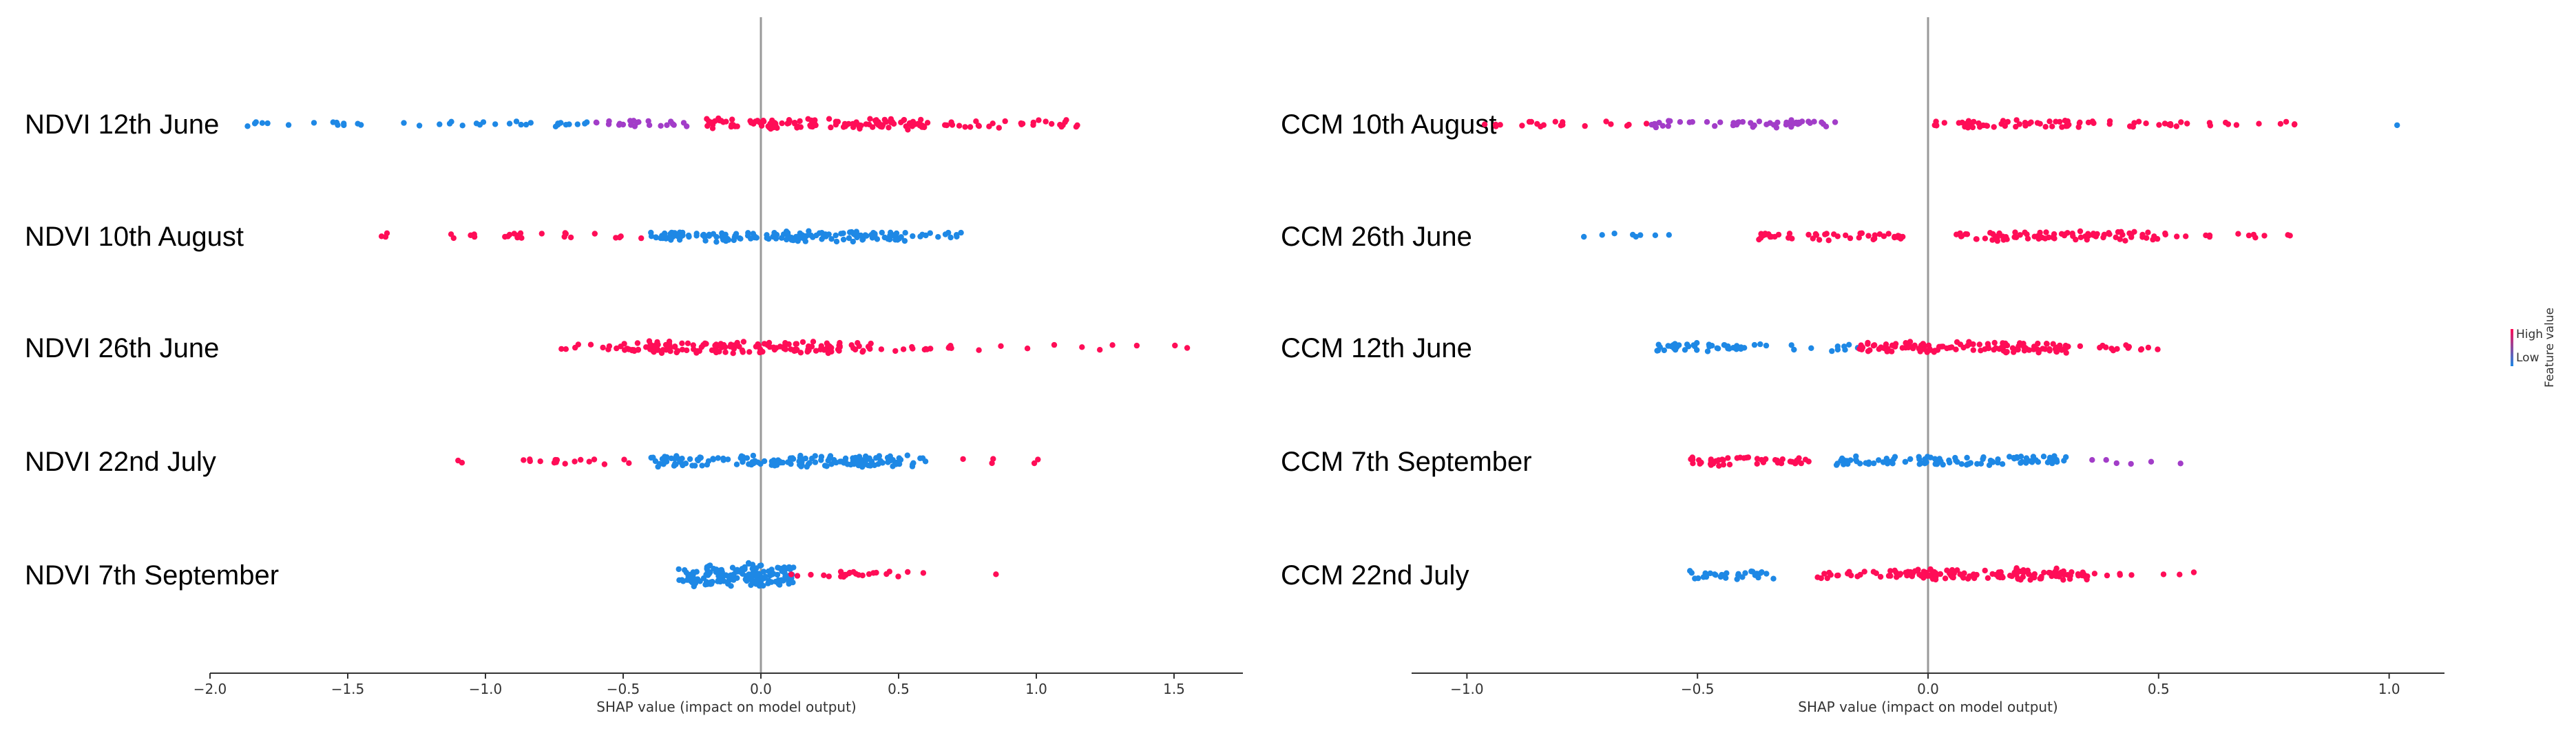 The image size is (2576, 742). What do you see at coordinates (1376, 348) in the screenshot?
I see `feature-label: CCM 12th June` at bounding box center [1376, 348].